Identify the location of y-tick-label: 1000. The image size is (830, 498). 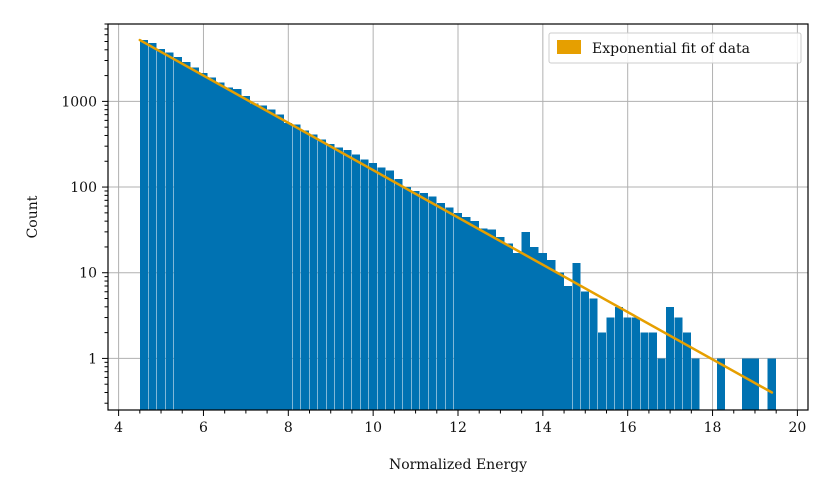
(79, 102).